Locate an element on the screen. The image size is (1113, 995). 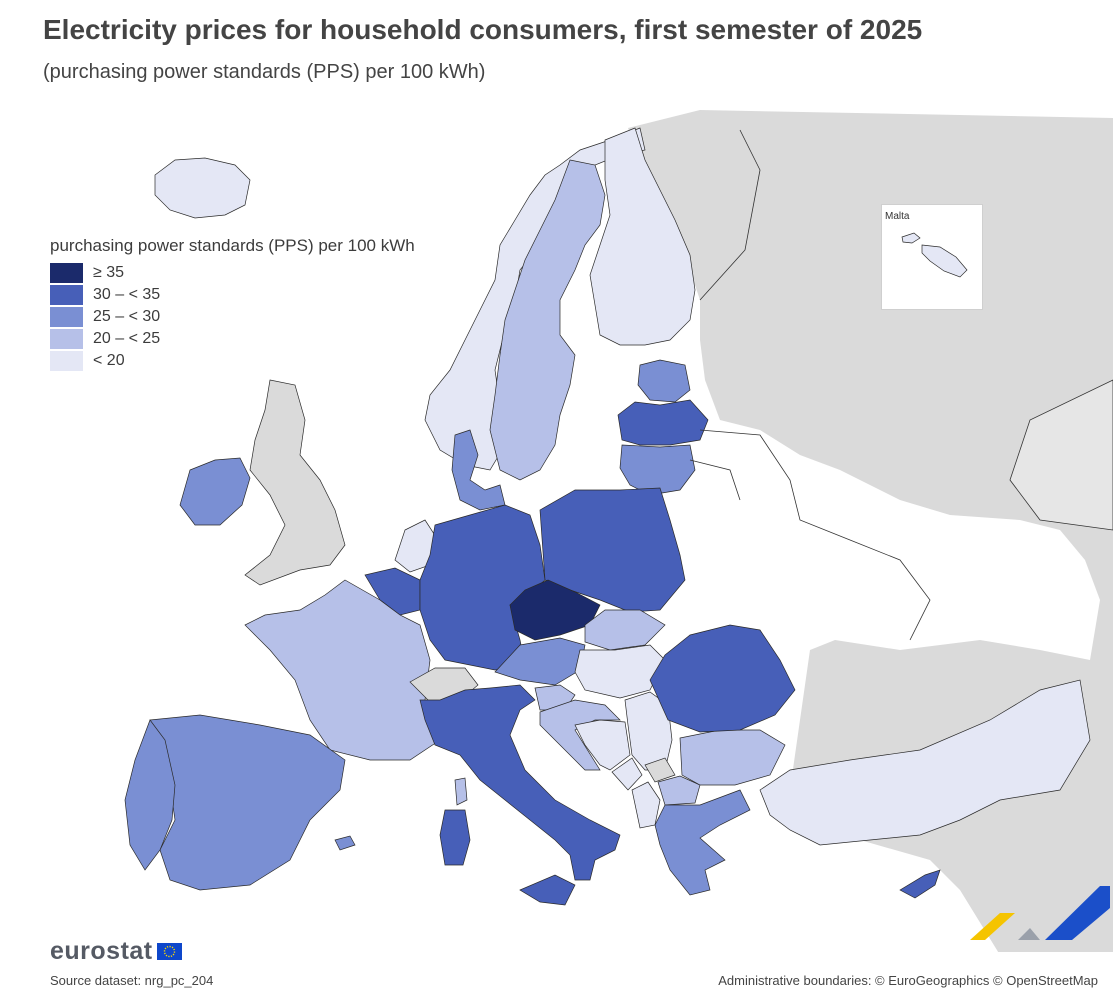
region-slovakia is located at coordinates (625, 630).